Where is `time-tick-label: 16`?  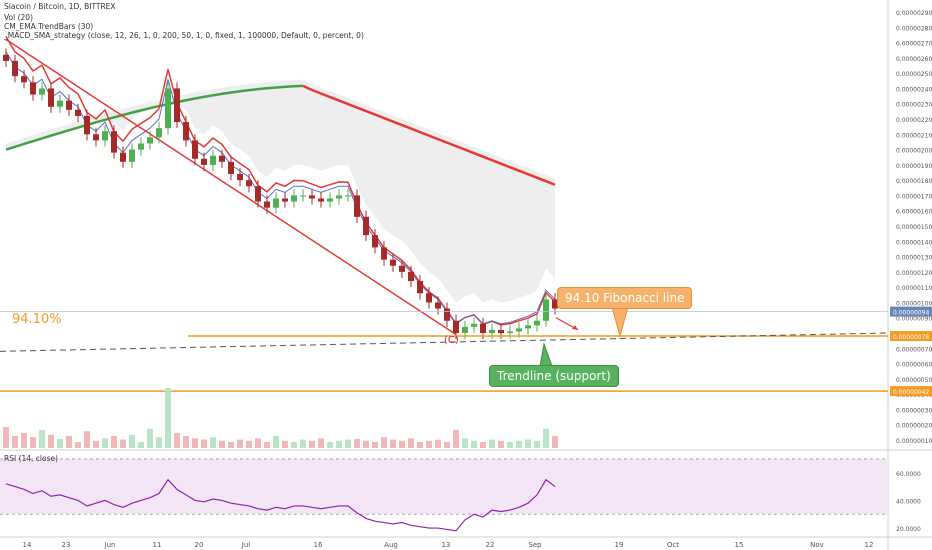
time-tick-label: 16 is located at coordinates (318, 545).